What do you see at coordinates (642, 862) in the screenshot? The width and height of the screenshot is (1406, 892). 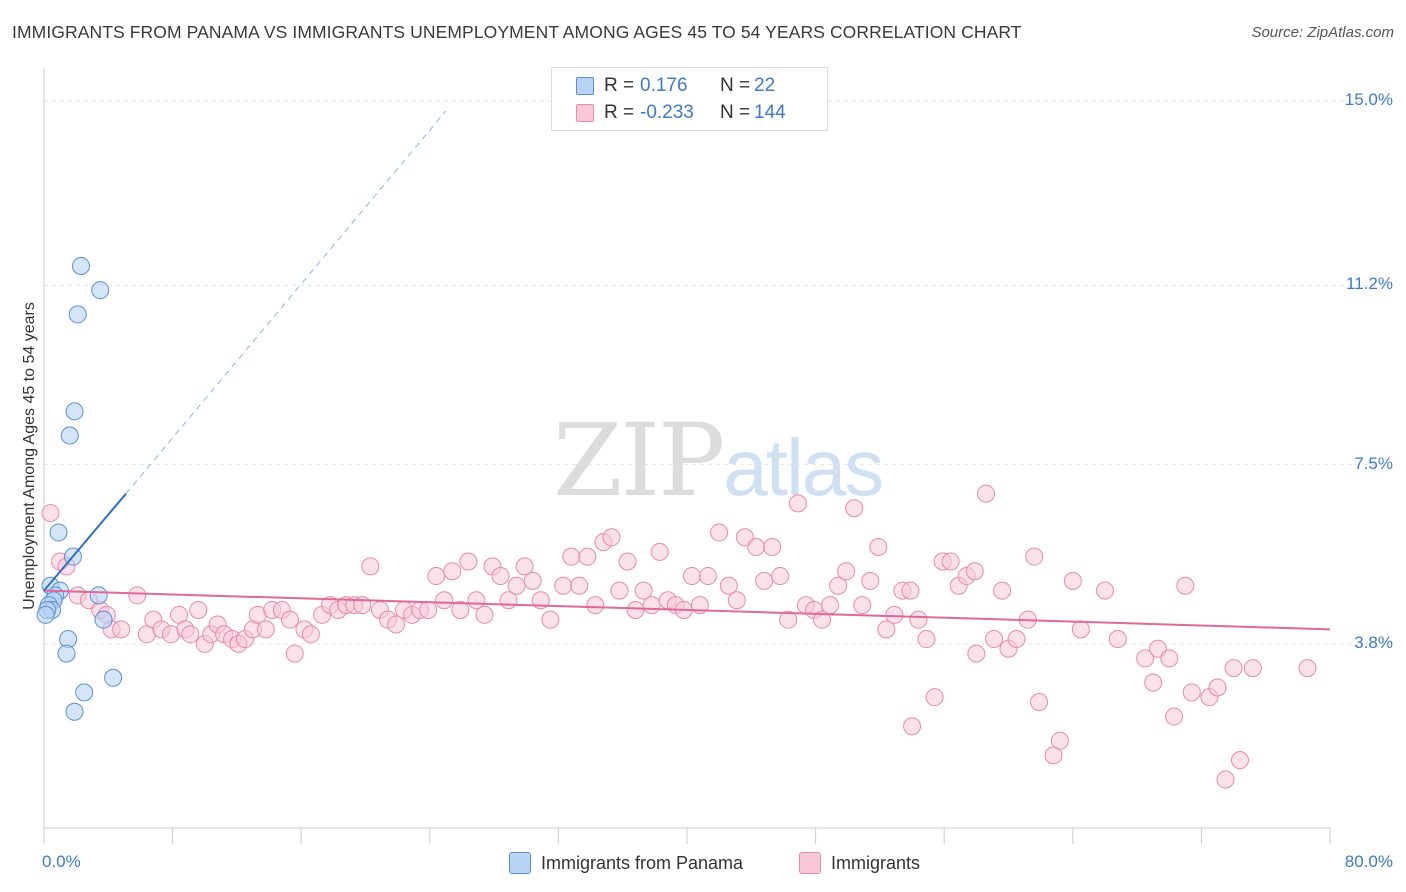 I see `bottom-legend-label-panama: Immigrants from Panama` at bounding box center [642, 862].